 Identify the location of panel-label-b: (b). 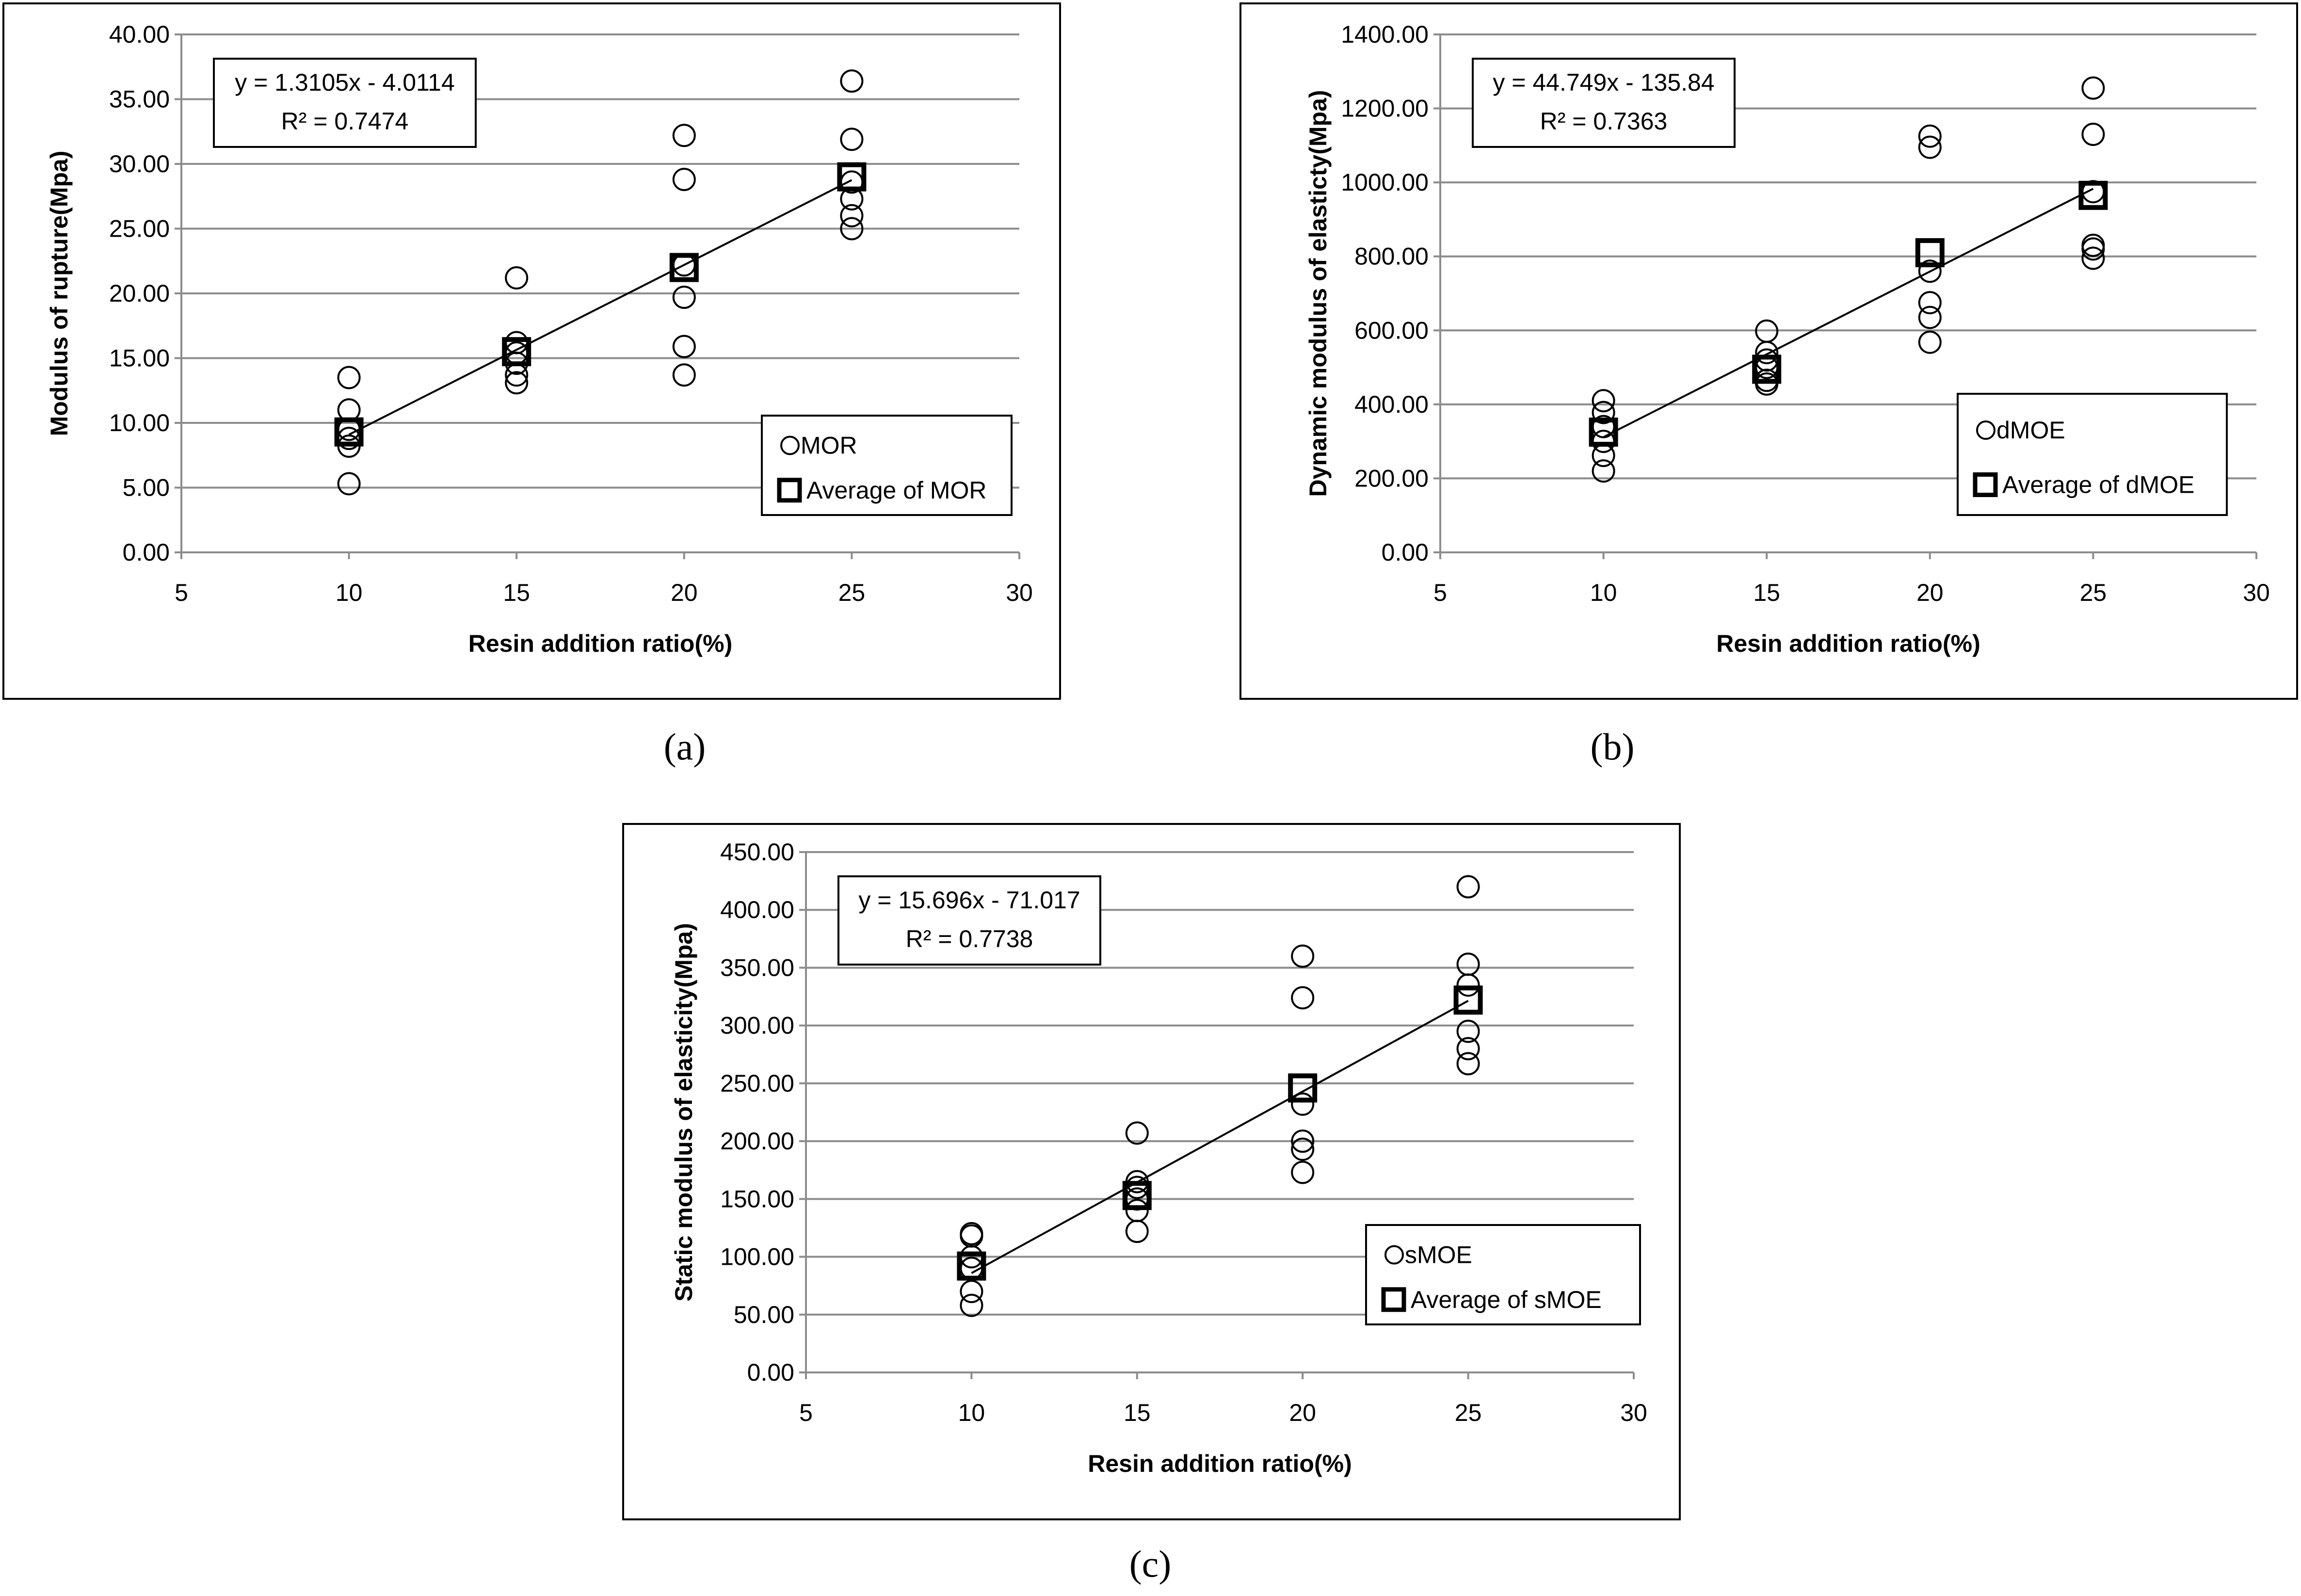
(1612, 747).